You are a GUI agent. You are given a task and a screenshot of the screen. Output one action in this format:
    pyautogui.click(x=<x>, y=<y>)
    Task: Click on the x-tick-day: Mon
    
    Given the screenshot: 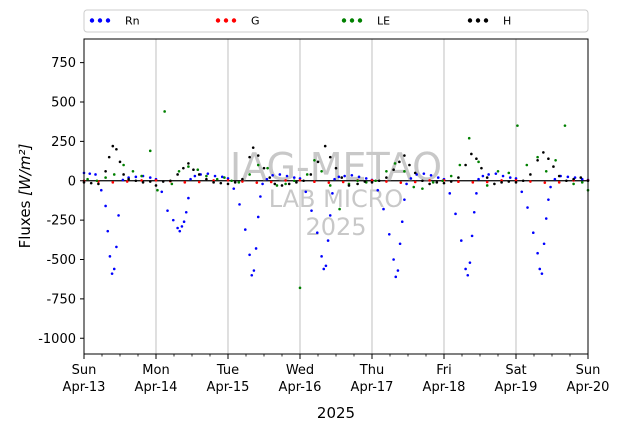 What is the action you would take?
    pyautogui.click(x=155, y=370)
    